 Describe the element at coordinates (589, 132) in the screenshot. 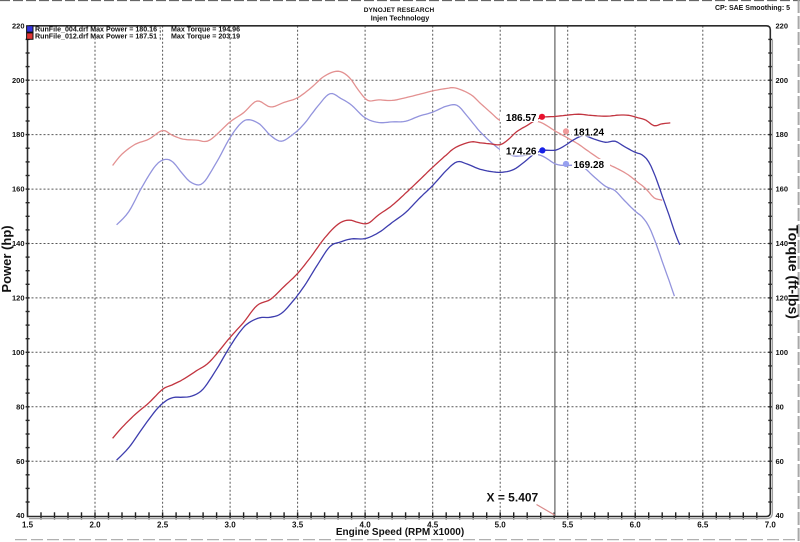

I see `svg-text: 181.24` at that location.